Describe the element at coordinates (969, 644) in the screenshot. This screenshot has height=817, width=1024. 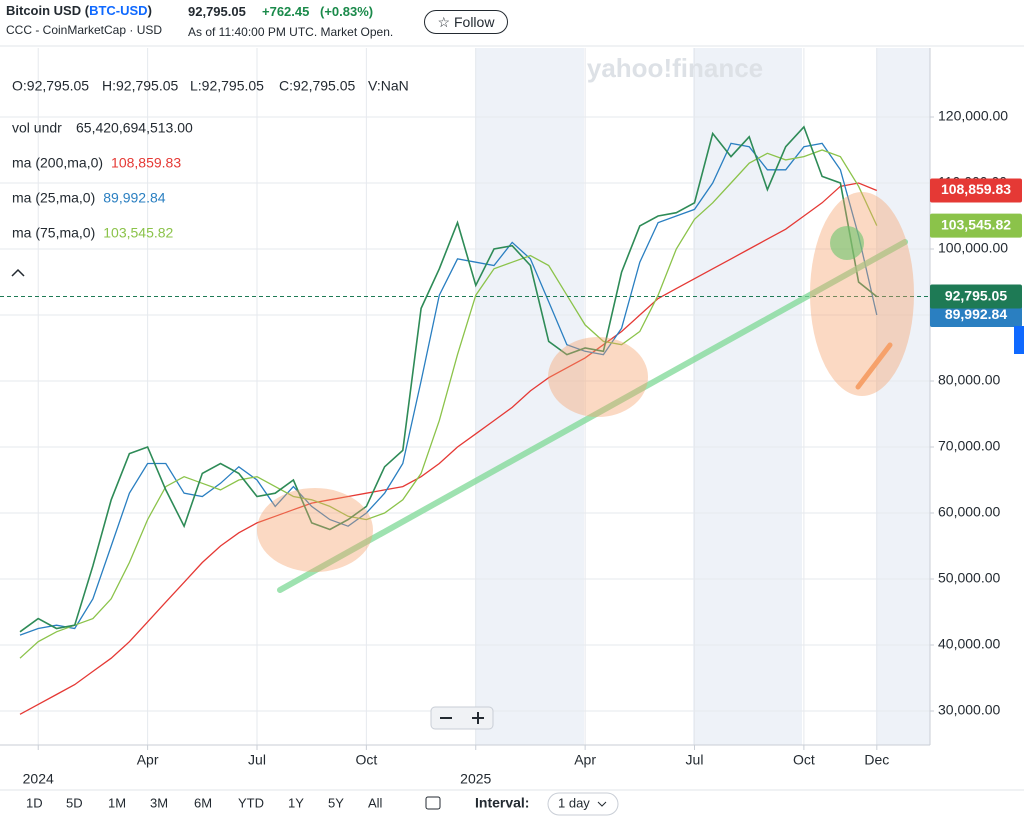
I see `y-tick-label: 40,000.00` at that location.